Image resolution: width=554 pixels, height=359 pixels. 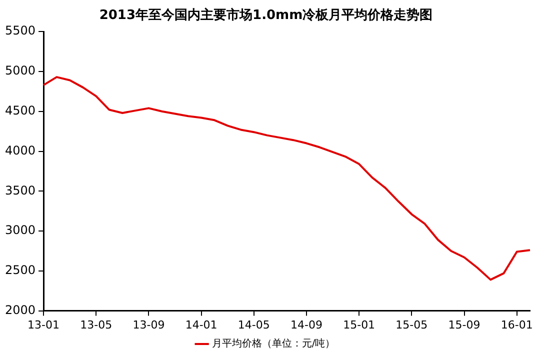 What do you see at coordinates (359, 325) in the screenshot?
I see `x-tick-label: 15-01` at bounding box center [359, 325].